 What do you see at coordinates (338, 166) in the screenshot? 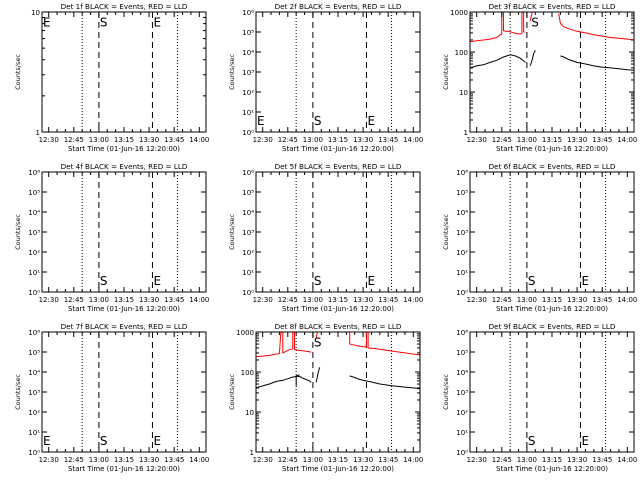
I see `panel-title: Det 5f BLACK = Events, RED = LLD` at bounding box center [338, 166].